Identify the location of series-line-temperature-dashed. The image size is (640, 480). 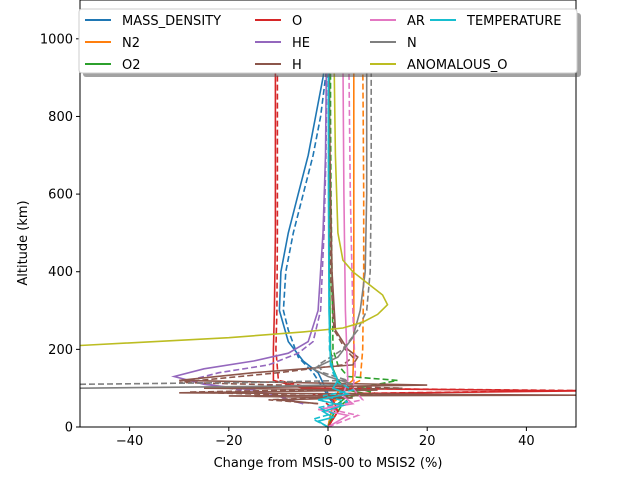
(333, 240).